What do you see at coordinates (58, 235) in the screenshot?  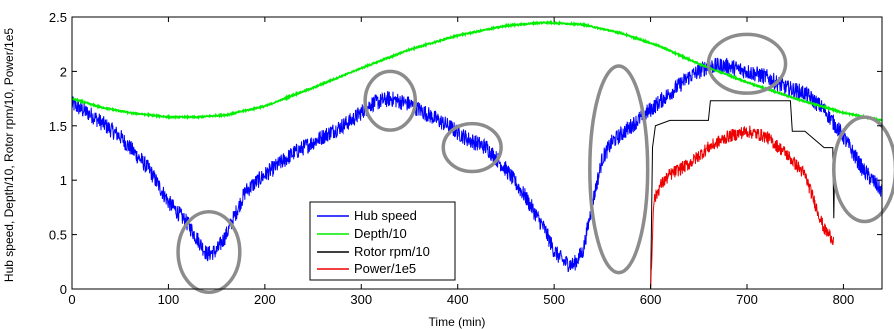 I see `y-tick-label: 0.5` at bounding box center [58, 235].